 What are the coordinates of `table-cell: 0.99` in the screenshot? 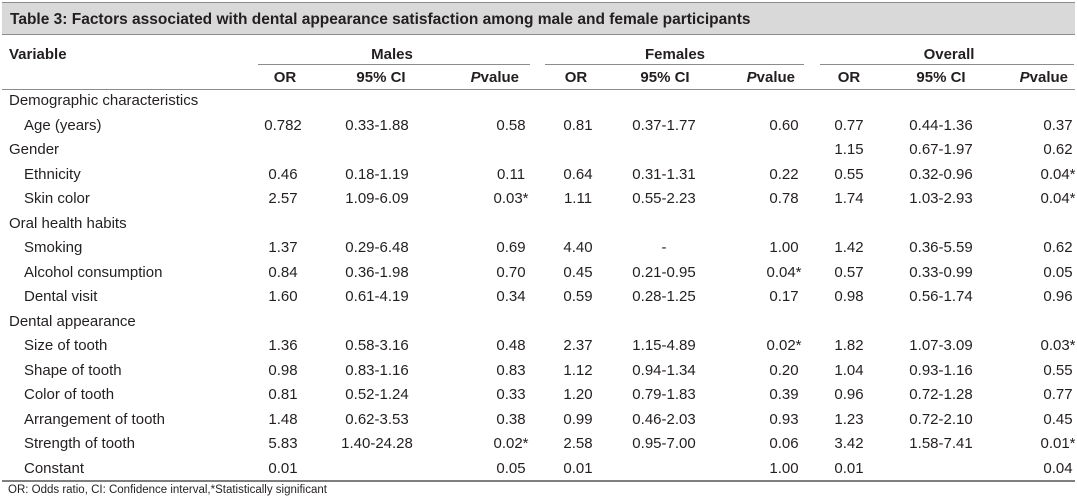 It's located at (578, 419).